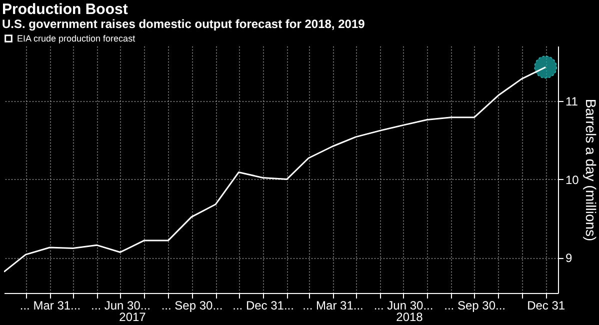  I want to click on x-tick-label: Dec 31, so click(546, 305).